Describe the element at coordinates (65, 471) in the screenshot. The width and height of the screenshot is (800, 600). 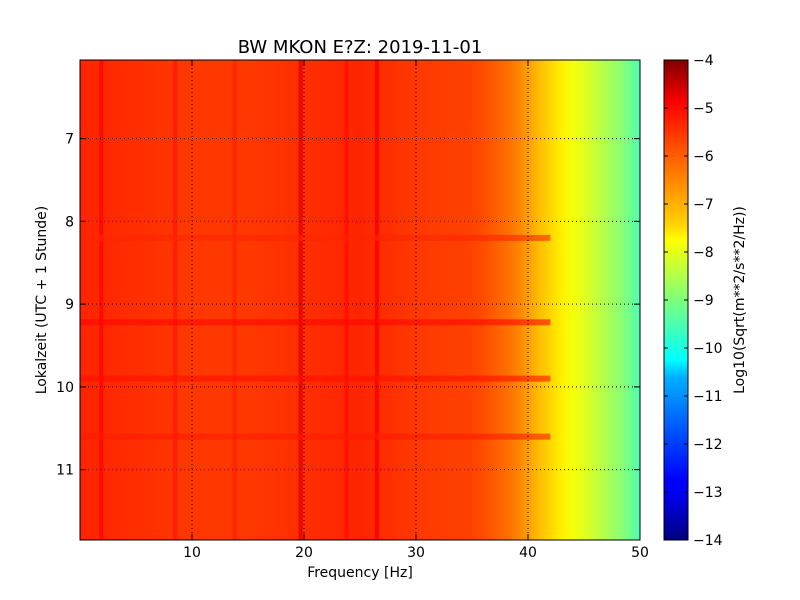
I see `y-tick-label: 11` at that location.